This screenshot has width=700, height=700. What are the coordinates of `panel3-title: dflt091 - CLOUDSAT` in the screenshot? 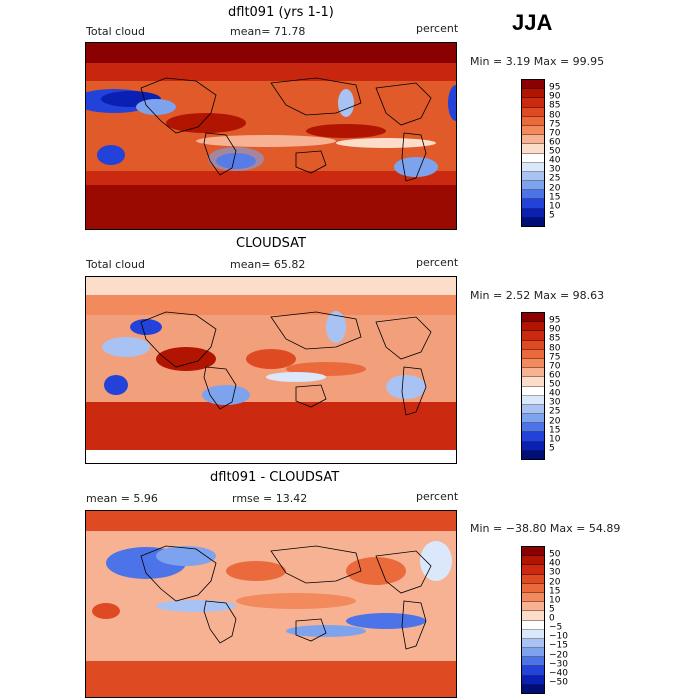 It's located at (275, 477).